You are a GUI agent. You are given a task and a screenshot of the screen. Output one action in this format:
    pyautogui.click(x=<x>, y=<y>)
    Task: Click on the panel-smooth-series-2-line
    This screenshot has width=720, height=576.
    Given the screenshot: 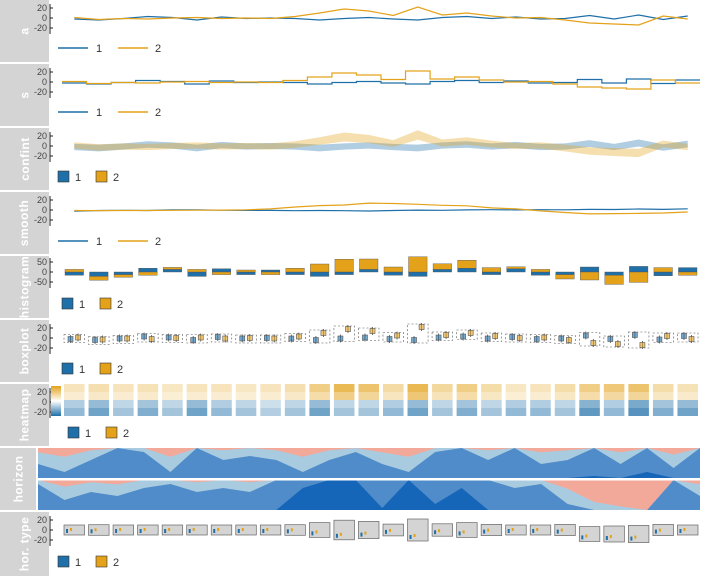 What is the action you would take?
    pyautogui.click(x=381, y=208)
    